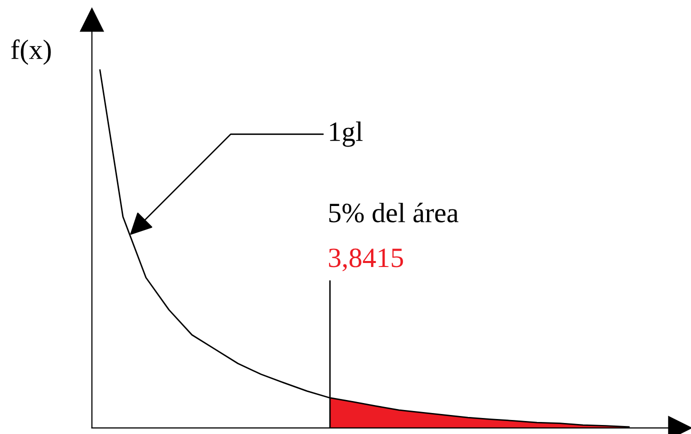  What do you see at coordinates (31, 52) in the screenshot?
I see `y-axis-title: f(x)` at bounding box center [31, 52].